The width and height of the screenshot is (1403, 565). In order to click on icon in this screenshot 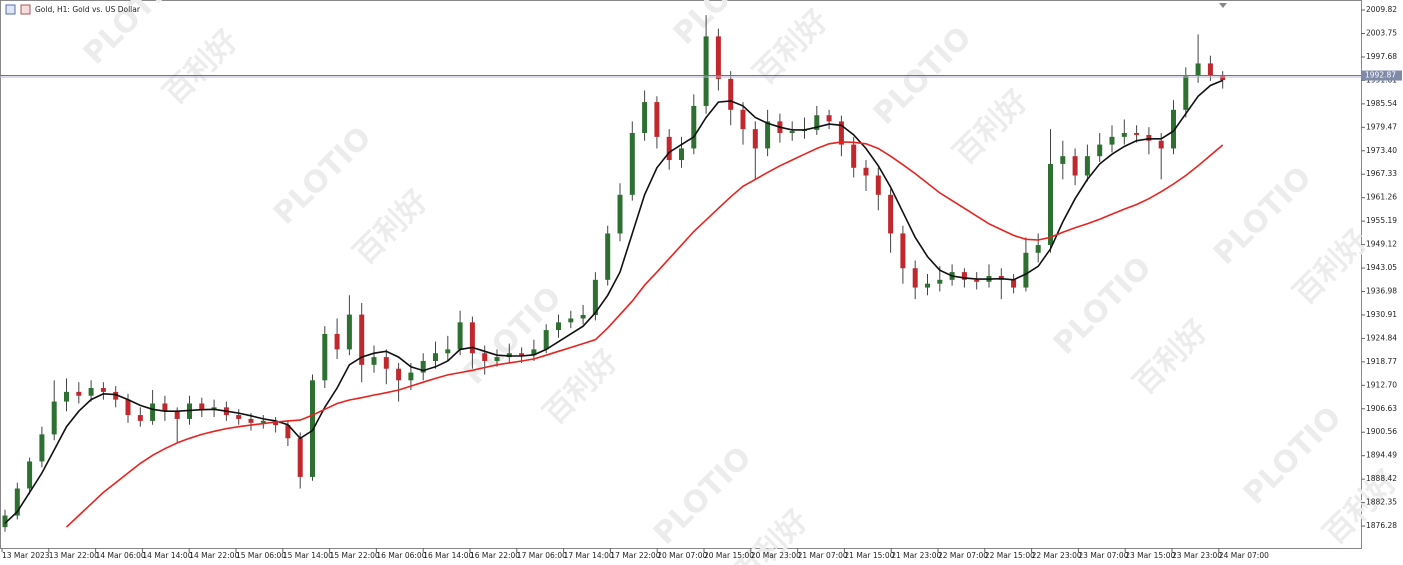, I will do `click(25, 9)`.